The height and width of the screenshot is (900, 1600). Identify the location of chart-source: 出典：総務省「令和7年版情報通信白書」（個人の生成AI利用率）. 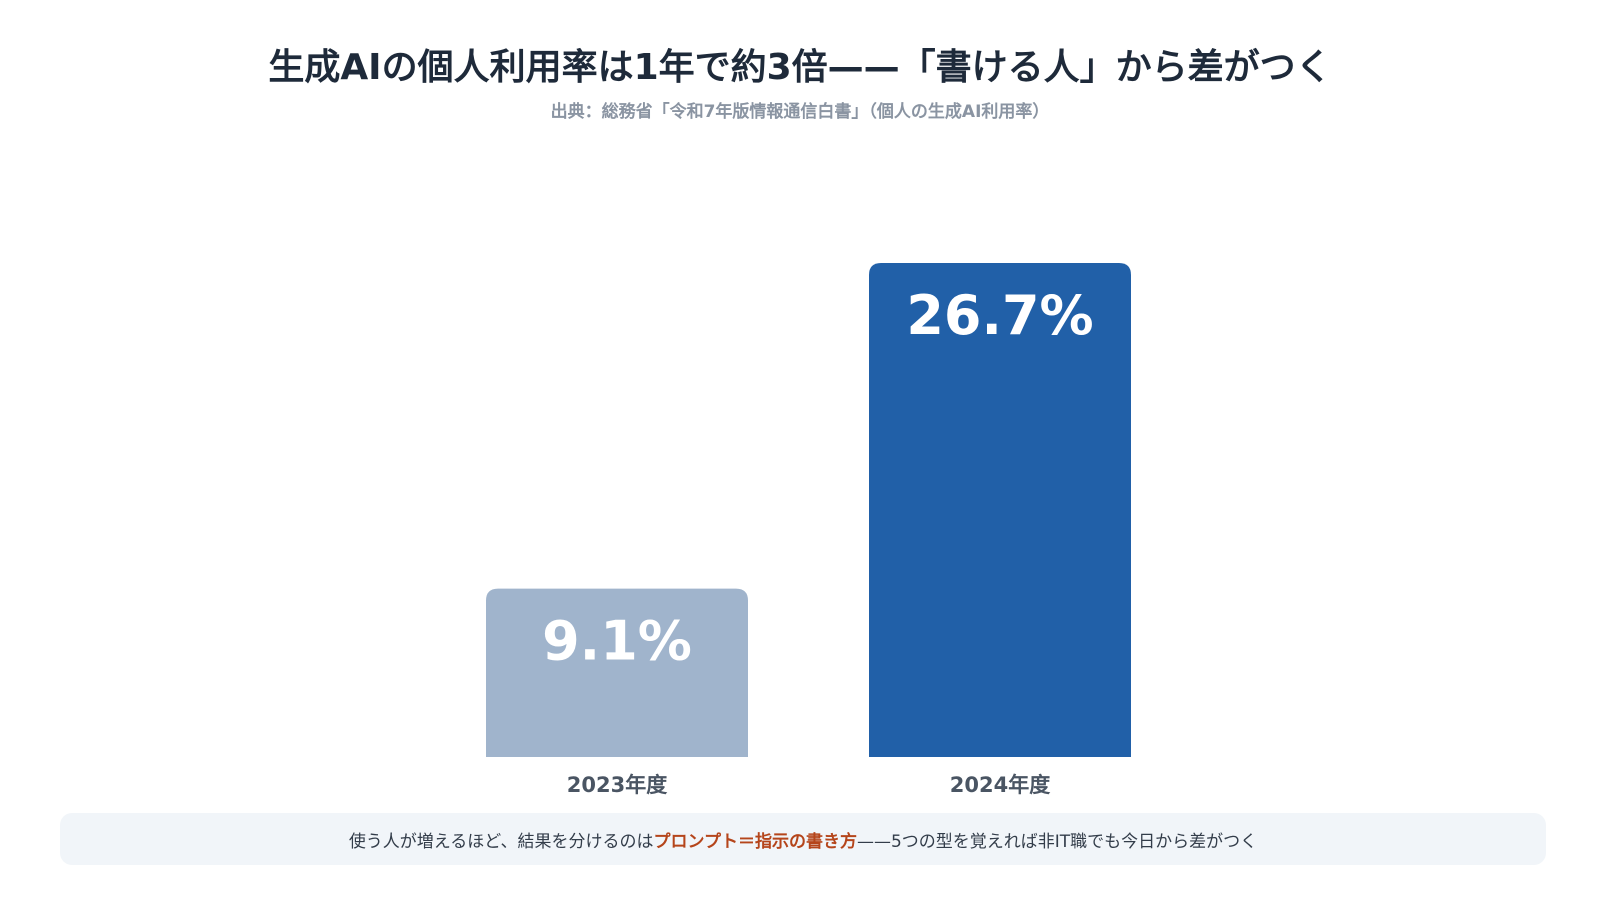
(800, 112).